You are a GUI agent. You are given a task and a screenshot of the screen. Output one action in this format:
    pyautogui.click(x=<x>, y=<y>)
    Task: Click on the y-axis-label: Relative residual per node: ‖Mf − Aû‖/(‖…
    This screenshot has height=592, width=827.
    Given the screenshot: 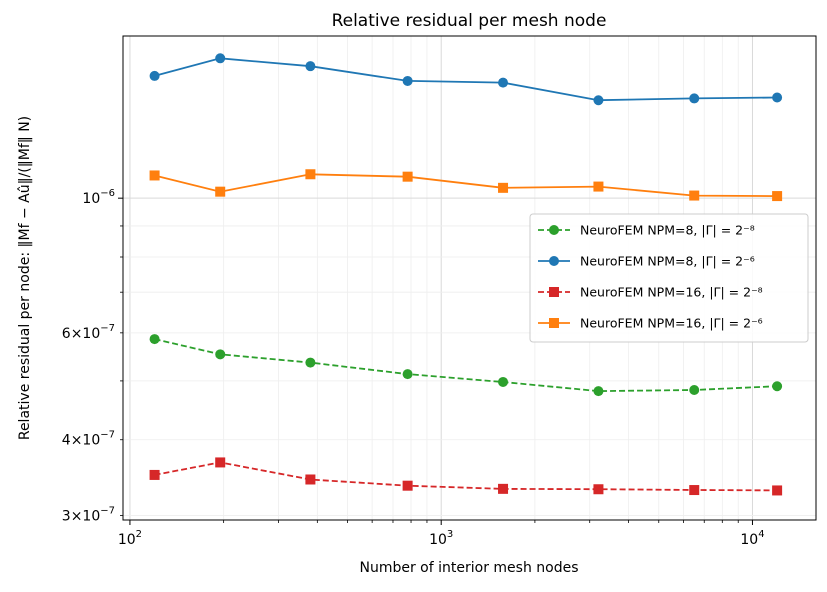 What is the action you would take?
    pyautogui.click(x=25, y=278)
    